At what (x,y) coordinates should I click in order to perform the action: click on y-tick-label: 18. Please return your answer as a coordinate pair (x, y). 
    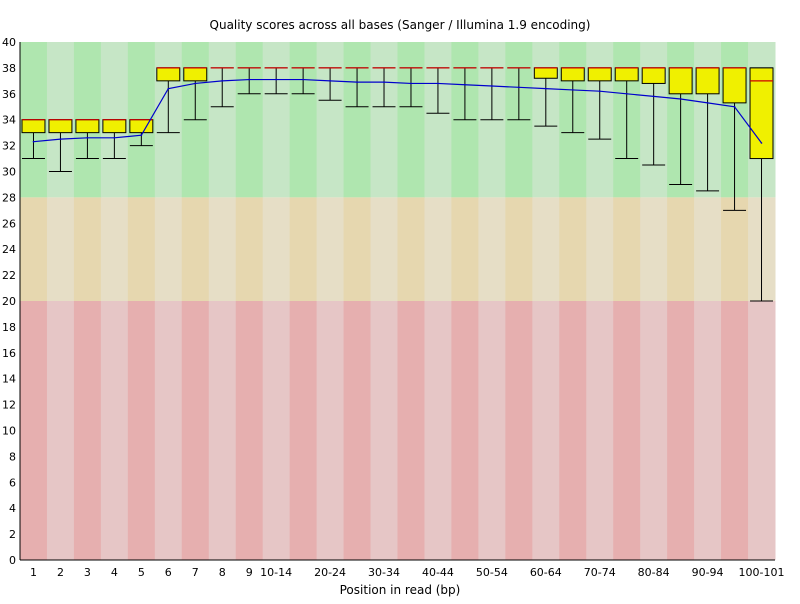
    Looking at the image, I should click on (9, 327).